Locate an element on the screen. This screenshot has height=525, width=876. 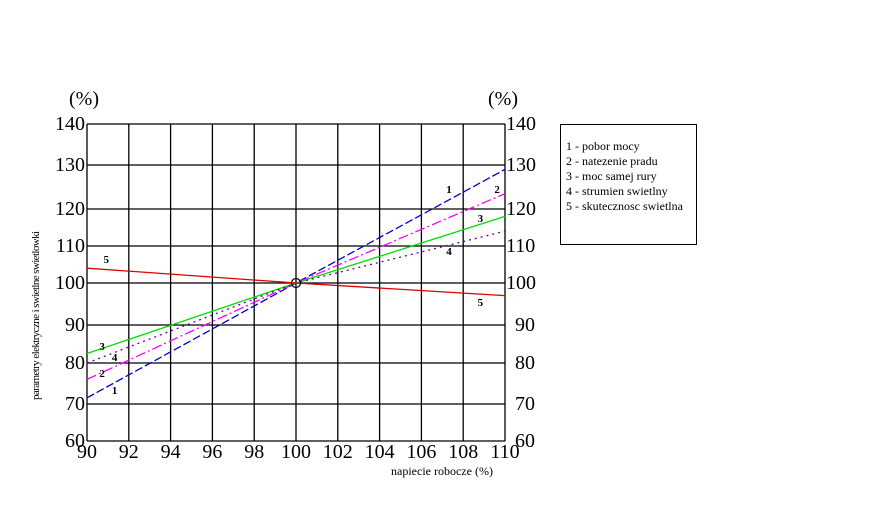
y-tick-left: 130 is located at coordinates (70, 165).